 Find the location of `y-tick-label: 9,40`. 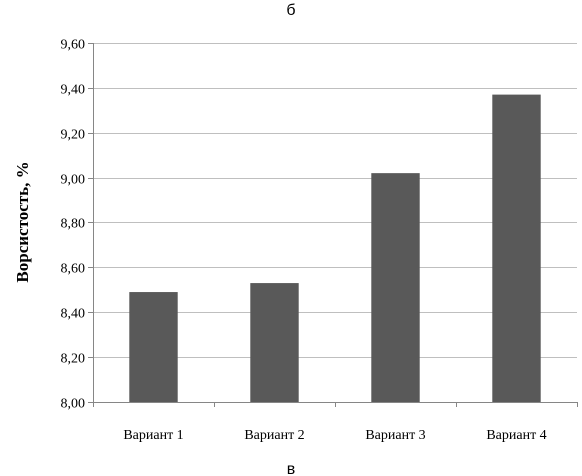

y-tick-label: 9,40 is located at coordinates (73, 90).